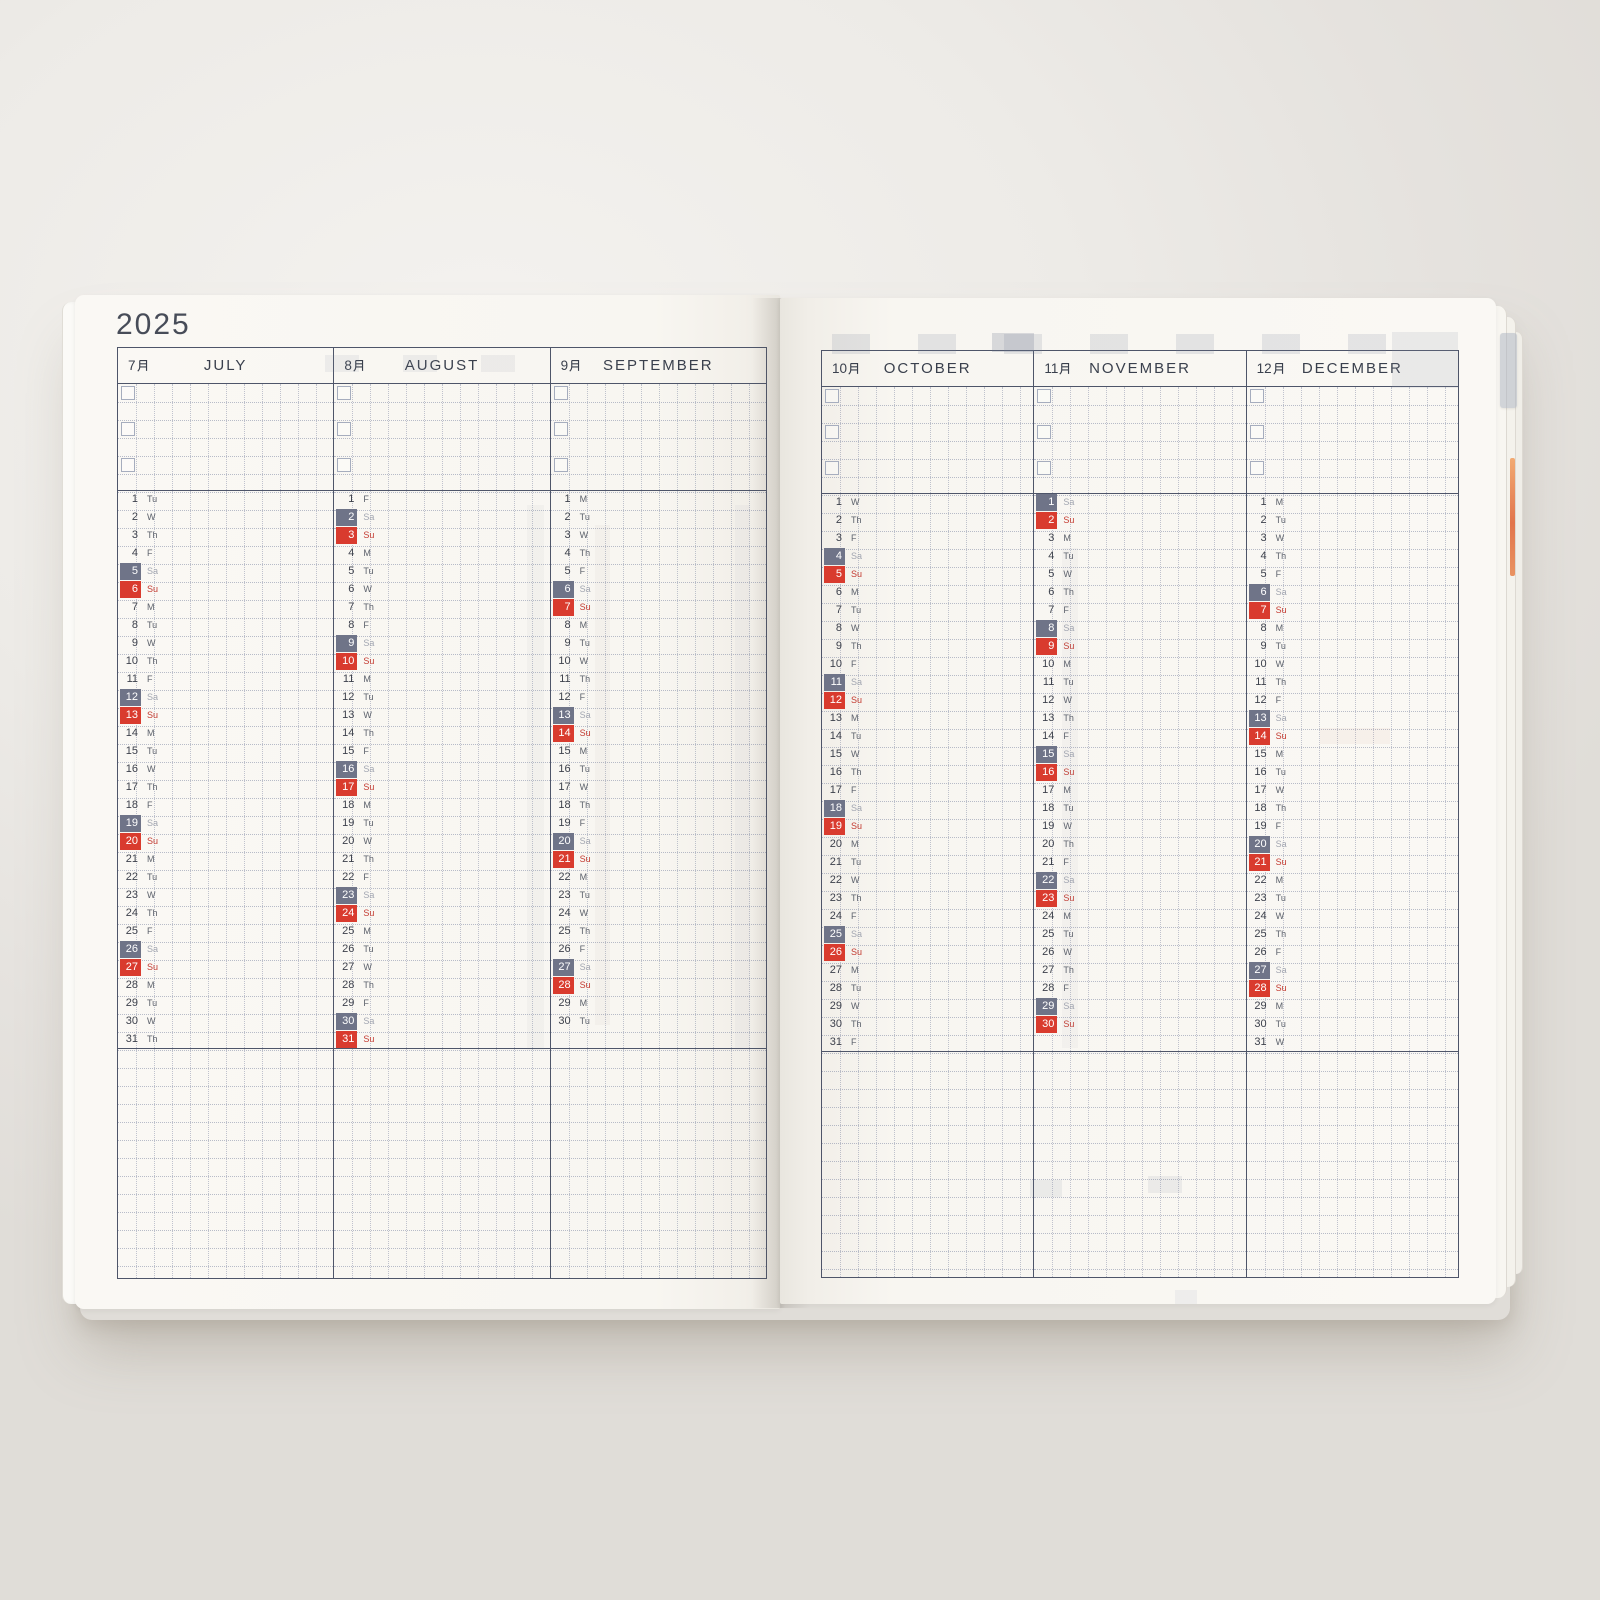 Image resolution: width=1600 pixels, height=1600 pixels. What do you see at coordinates (567, 624) in the screenshot?
I see `day-number: 8` at bounding box center [567, 624].